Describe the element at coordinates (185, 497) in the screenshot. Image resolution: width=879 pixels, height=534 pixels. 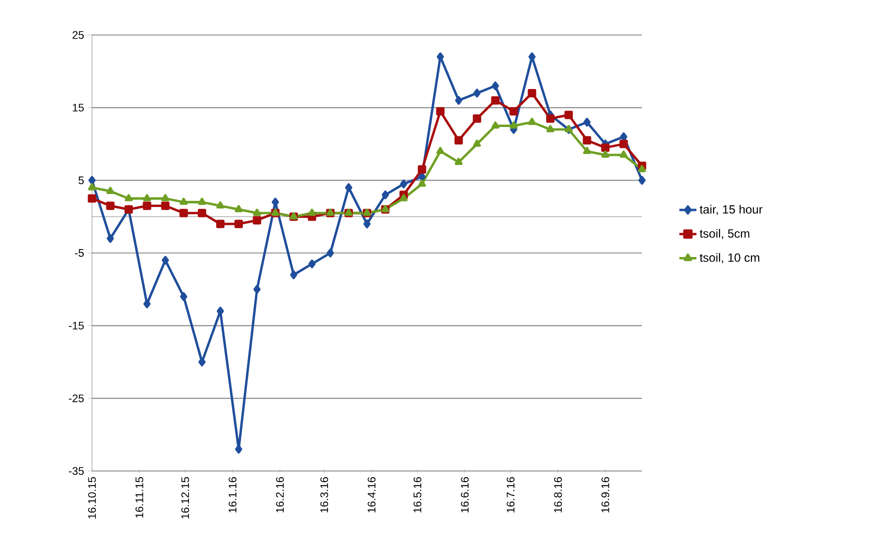
I see `x-tick-label: 16.12.15` at that location.